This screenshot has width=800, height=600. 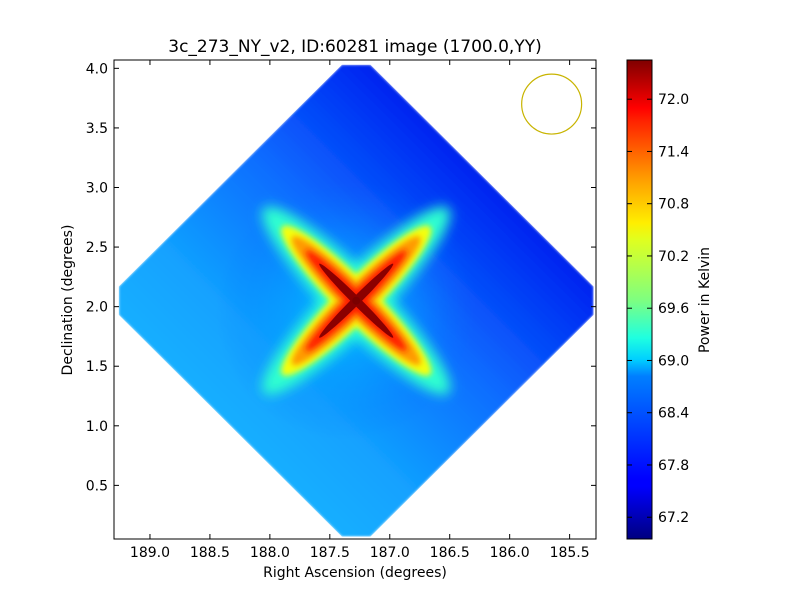 I want to click on y-tick-label: 0.5, so click(x=97, y=486).